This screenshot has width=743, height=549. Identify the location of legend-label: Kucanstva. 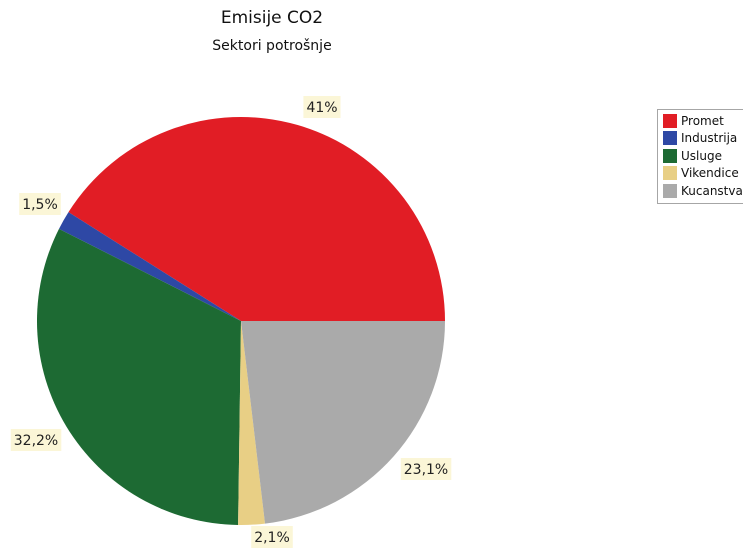
(712, 190).